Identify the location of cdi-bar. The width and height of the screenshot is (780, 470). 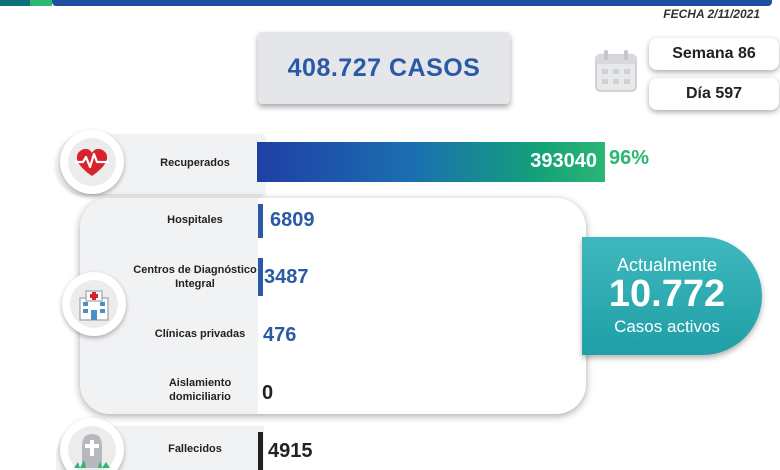
(260, 277).